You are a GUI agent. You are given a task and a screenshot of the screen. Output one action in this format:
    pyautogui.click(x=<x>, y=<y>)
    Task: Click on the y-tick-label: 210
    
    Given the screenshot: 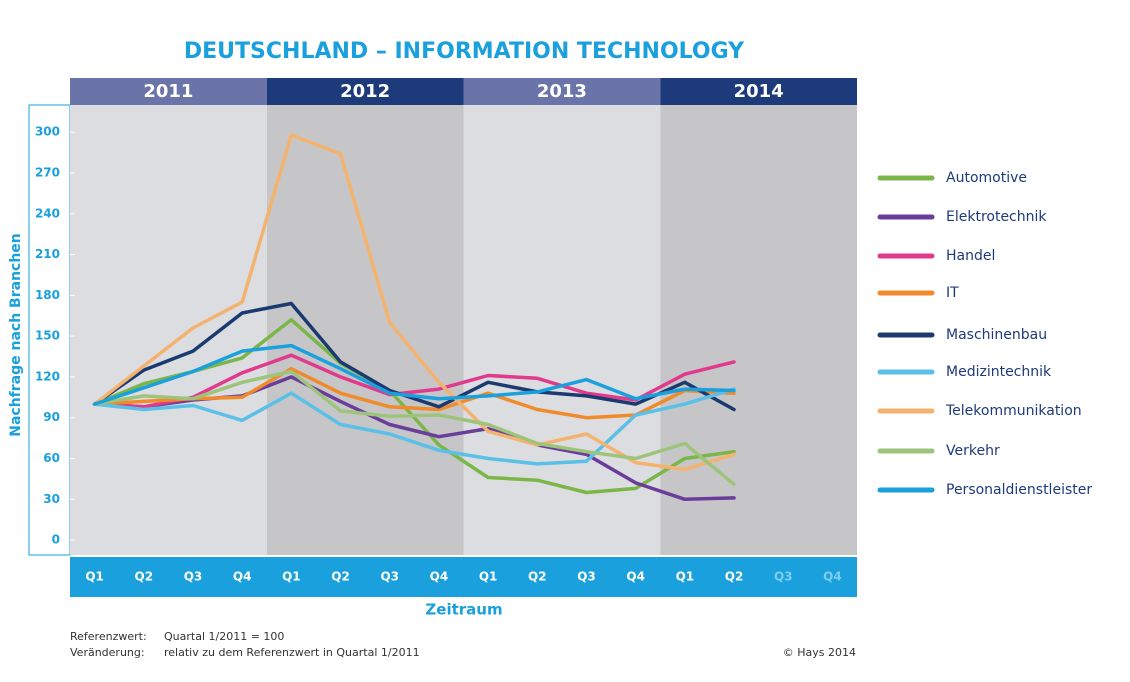 What is the action you would take?
    pyautogui.click(x=47, y=254)
    